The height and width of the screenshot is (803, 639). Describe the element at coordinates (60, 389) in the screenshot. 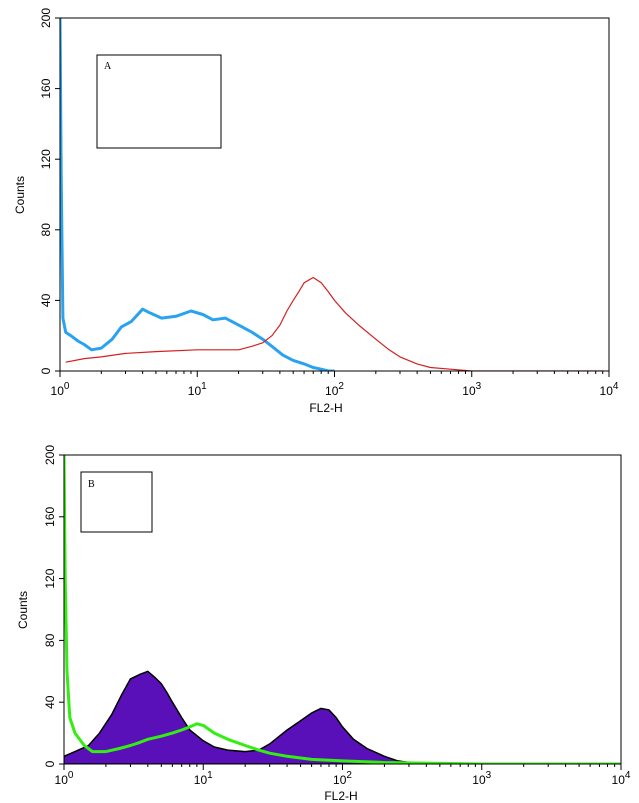

I see `panel-a-x-tick-label: 10⁰` at that location.